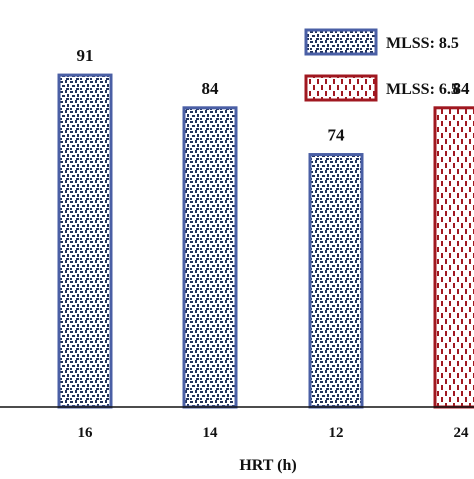 This screenshot has height=479, width=474. What do you see at coordinates (422, 89) in the screenshot?
I see `legend-label-1: MLSS: 6.5` at bounding box center [422, 89].